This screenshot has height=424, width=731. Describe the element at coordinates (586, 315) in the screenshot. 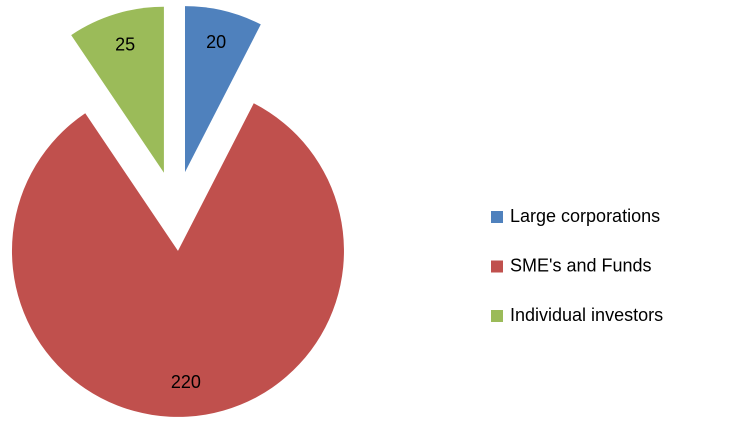

I see `legend-label: Individual investors` at that location.